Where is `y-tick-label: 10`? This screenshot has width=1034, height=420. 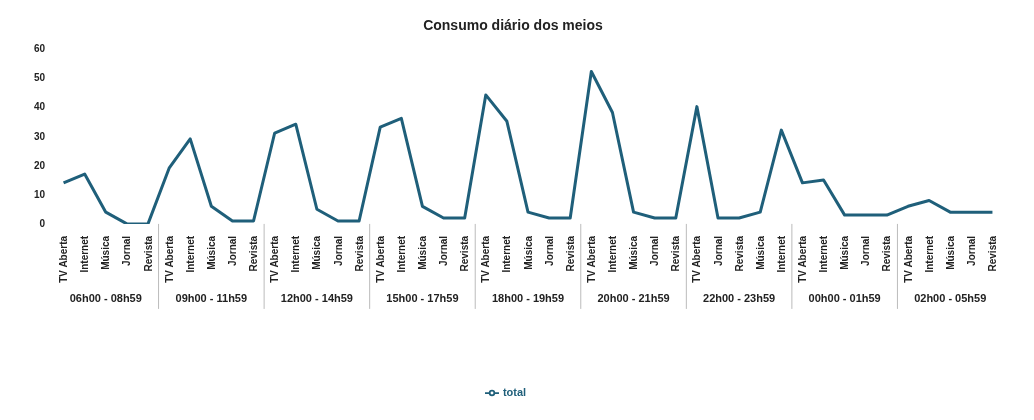 y-tick-label: 10 is located at coordinates (39, 195).